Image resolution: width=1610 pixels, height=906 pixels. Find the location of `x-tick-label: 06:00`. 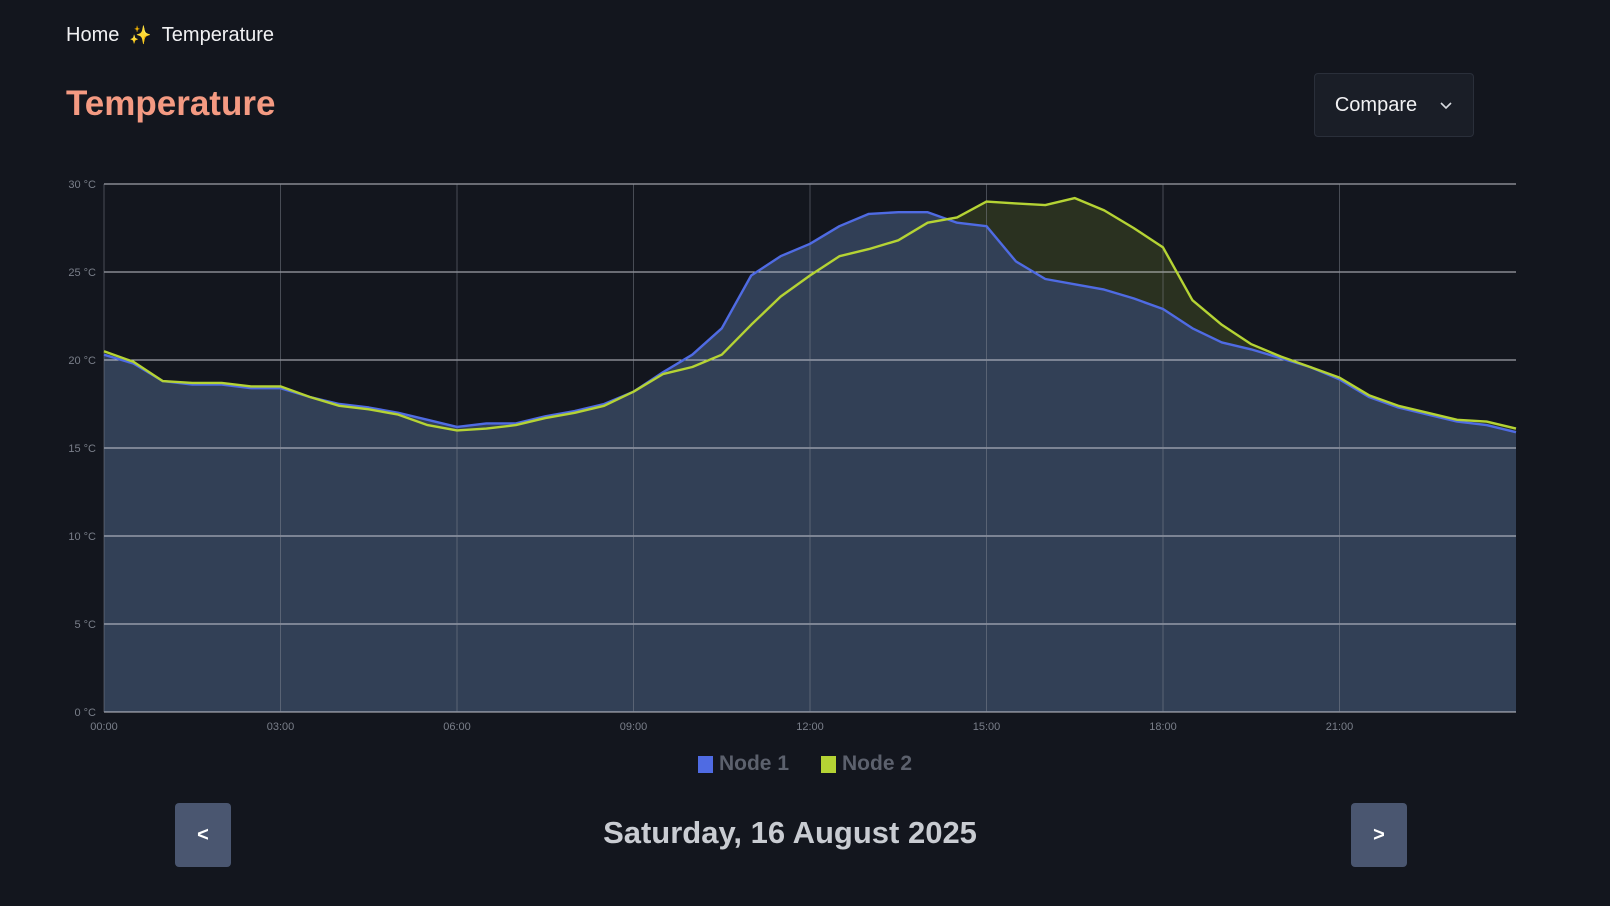

x-tick-label: 06:00 is located at coordinates (457, 727).